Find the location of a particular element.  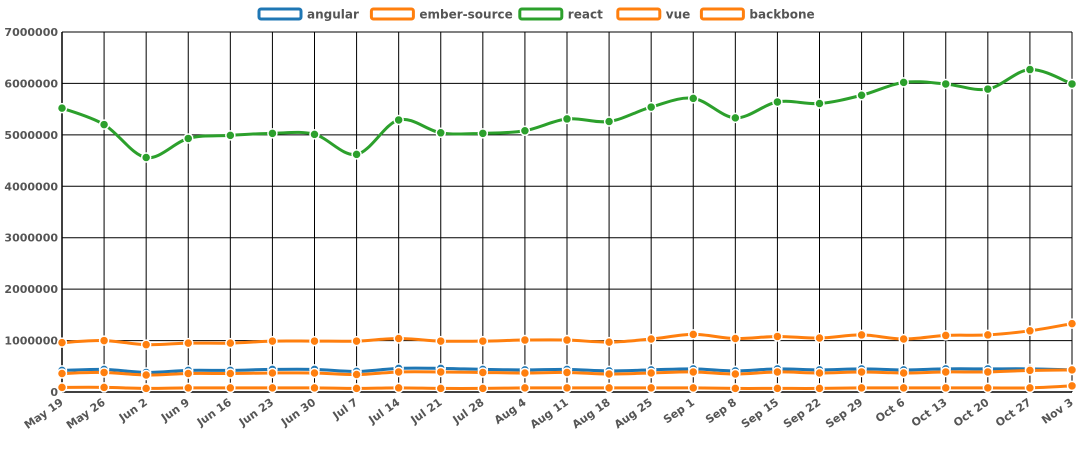

x-tick-label: Sep 22 is located at coordinates (802, 413).